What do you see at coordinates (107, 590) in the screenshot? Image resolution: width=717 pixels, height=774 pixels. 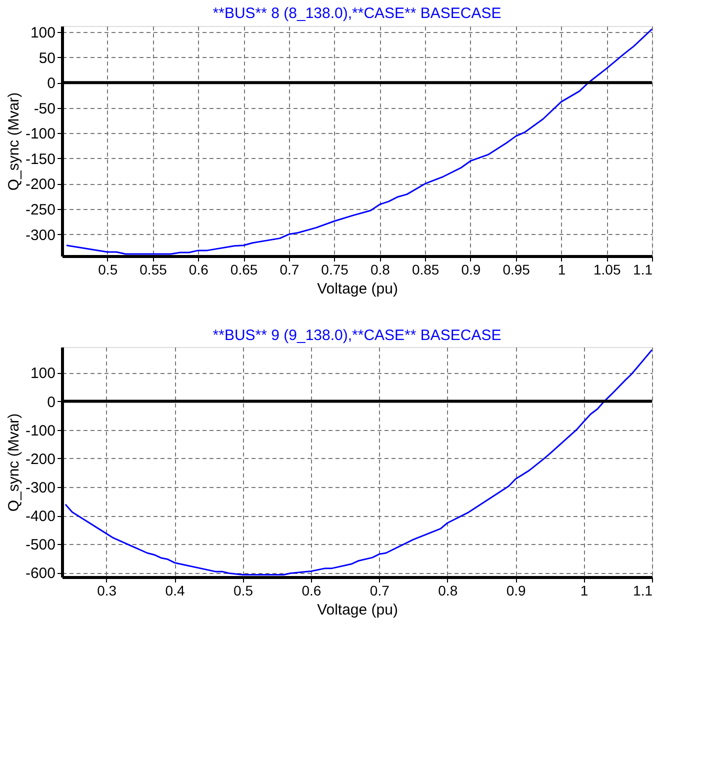 I see `x-tick-label: 0.3` at bounding box center [107, 590].